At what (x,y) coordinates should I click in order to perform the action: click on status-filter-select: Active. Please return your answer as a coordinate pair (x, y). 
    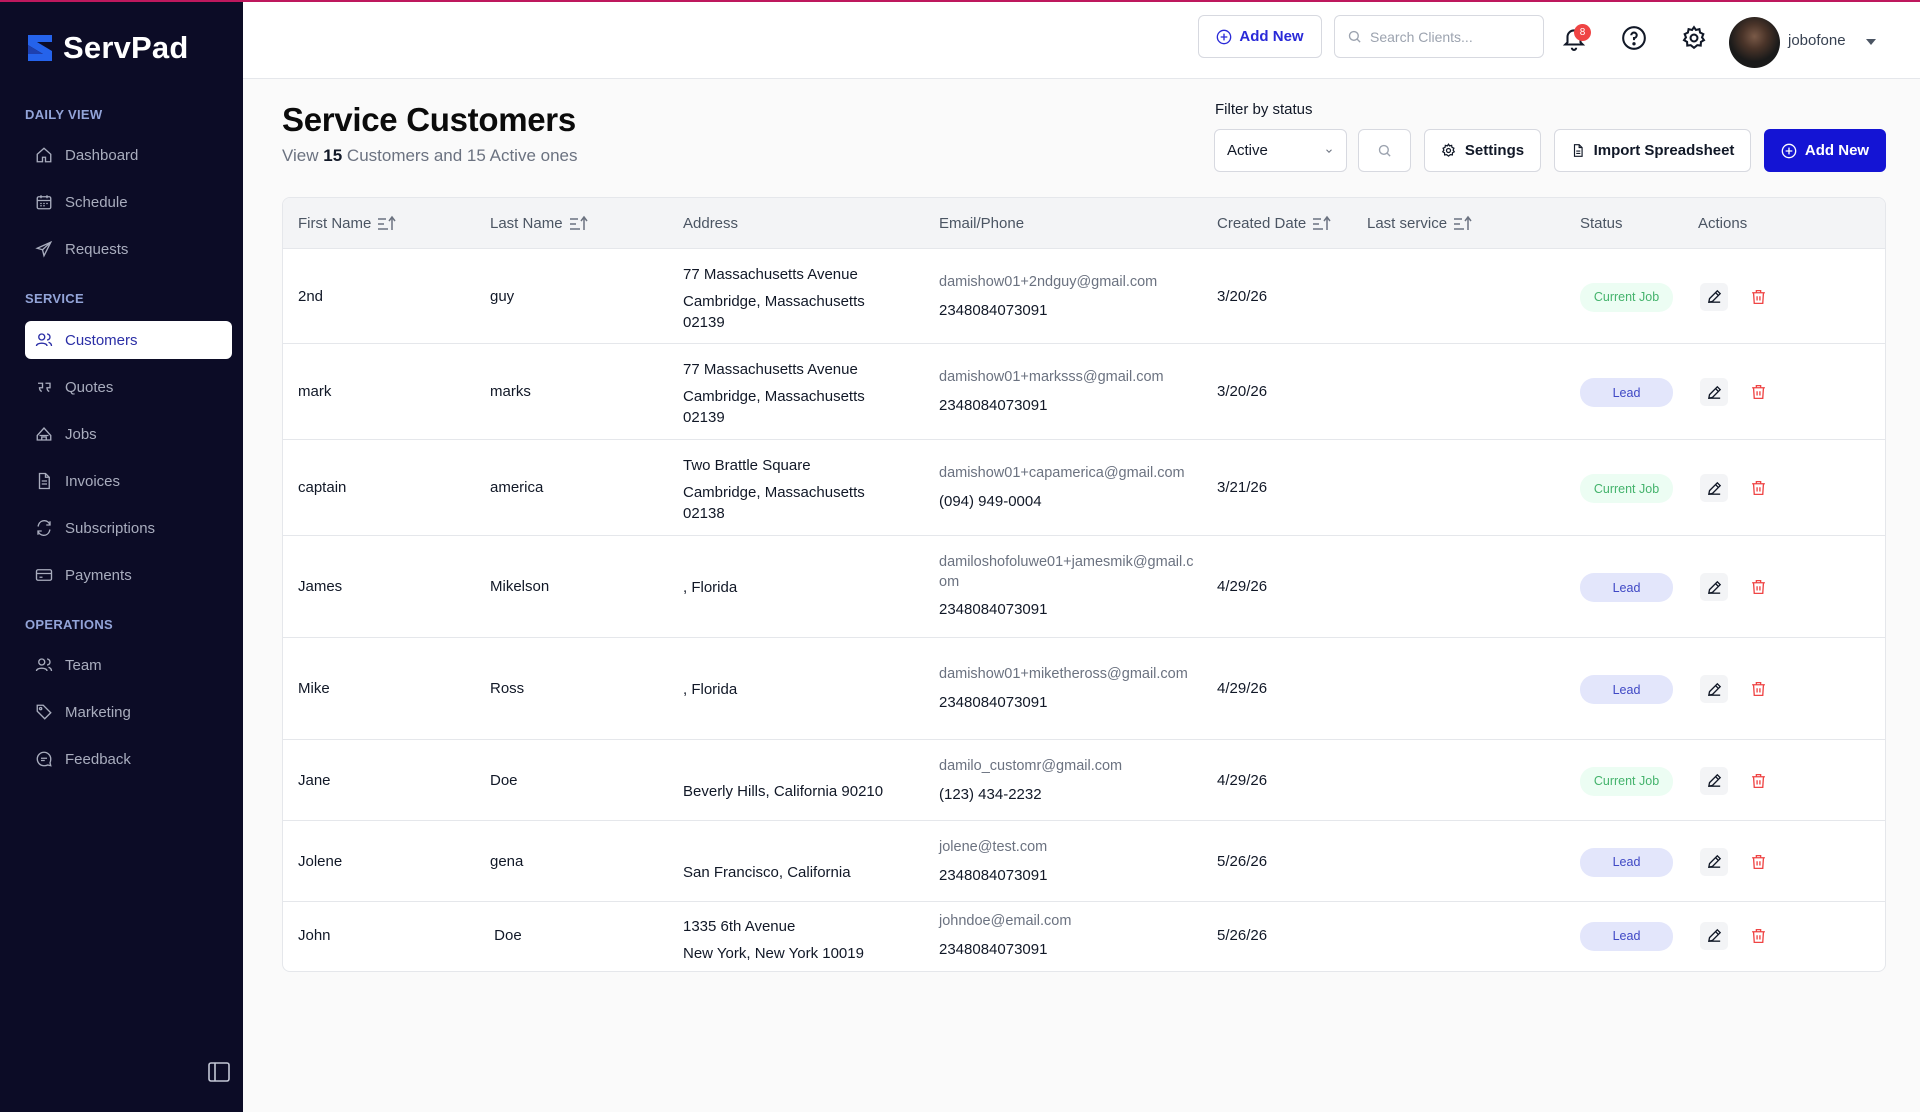
    Looking at the image, I should click on (1280, 150).